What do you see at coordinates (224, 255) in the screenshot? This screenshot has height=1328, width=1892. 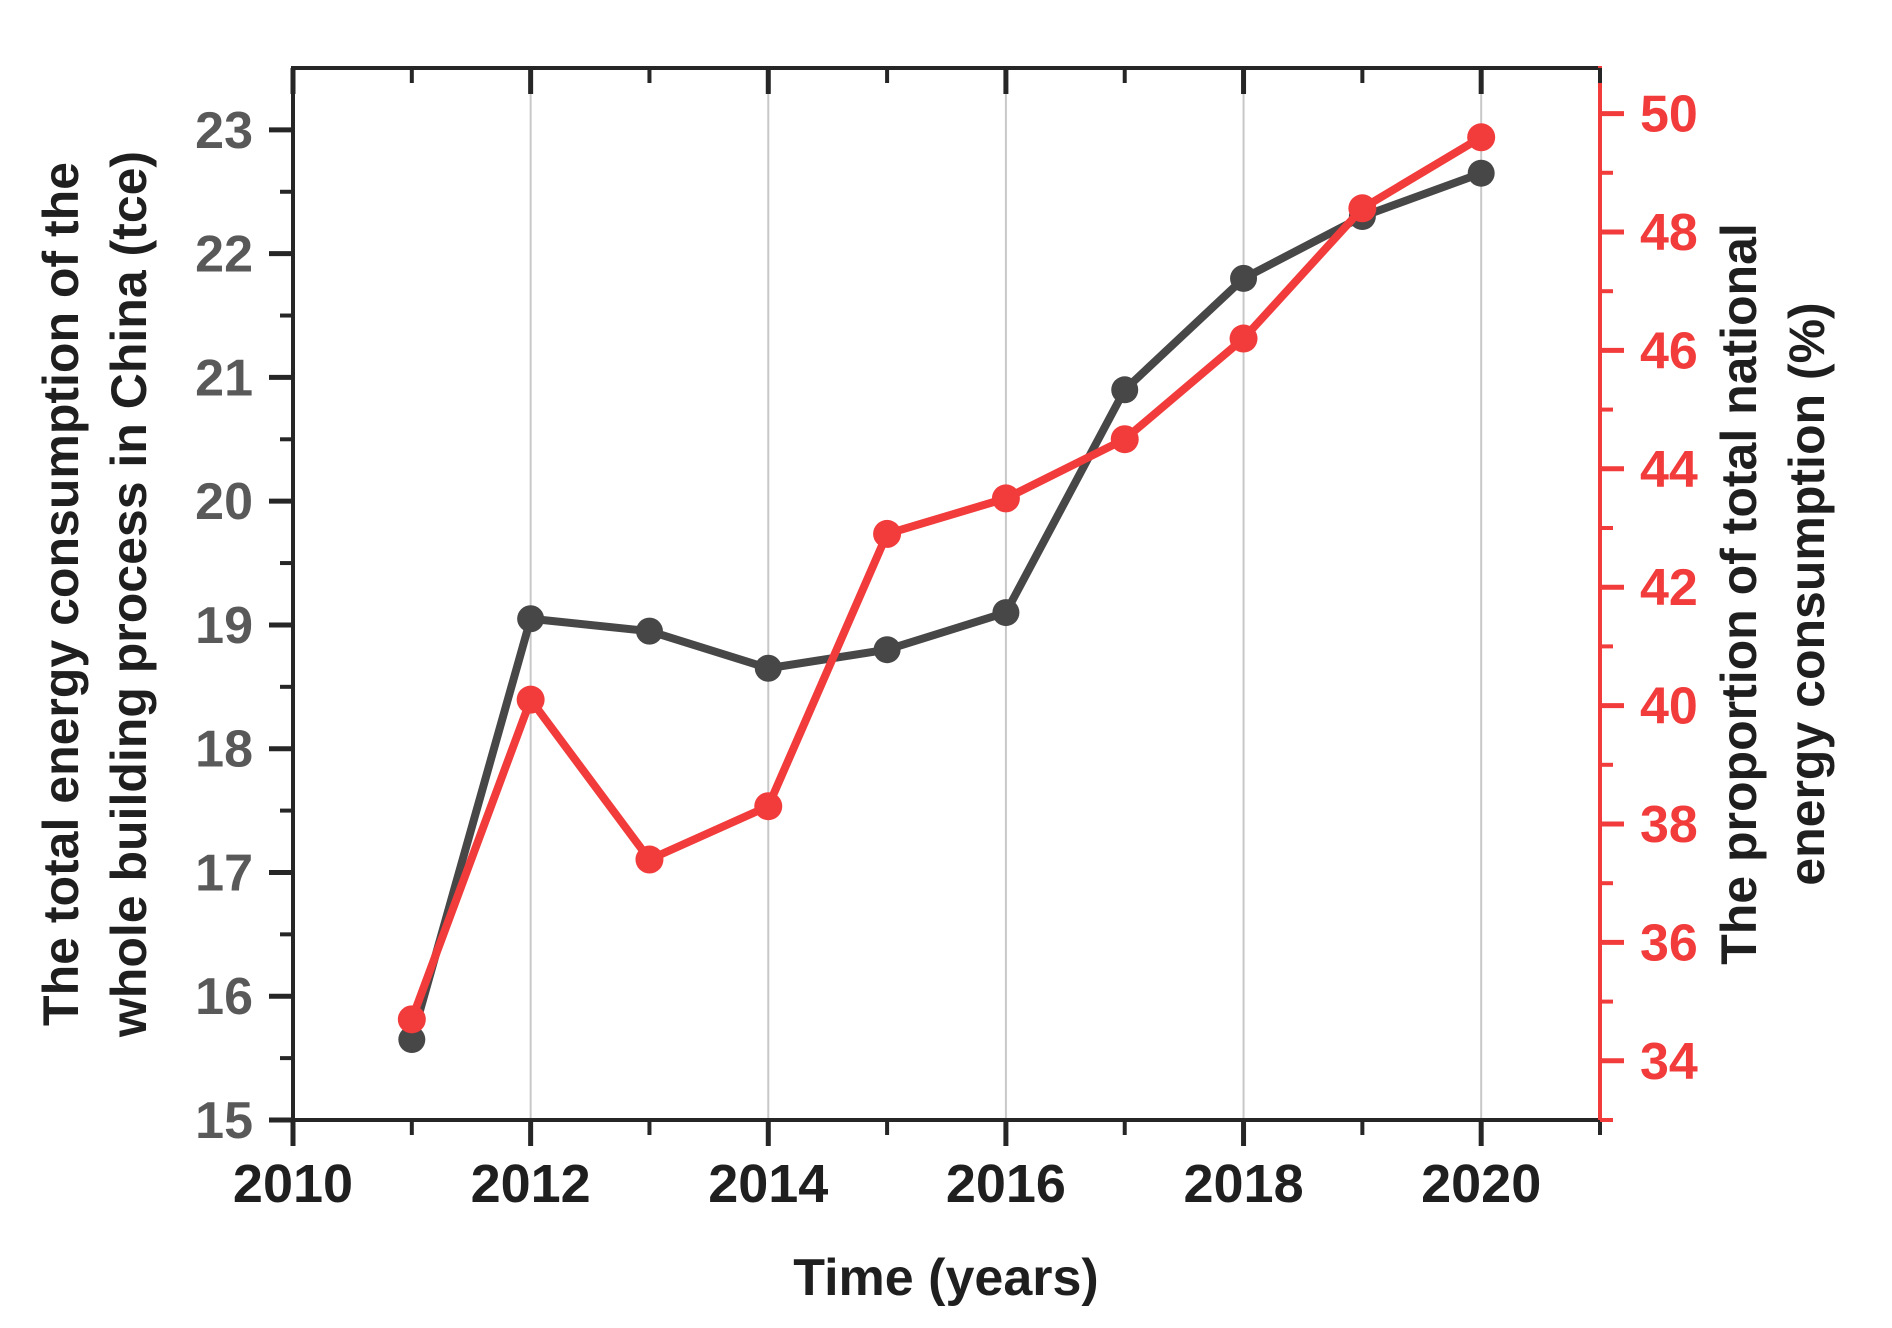 I see `left-tick-label: 22` at bounding box center [224, 255].